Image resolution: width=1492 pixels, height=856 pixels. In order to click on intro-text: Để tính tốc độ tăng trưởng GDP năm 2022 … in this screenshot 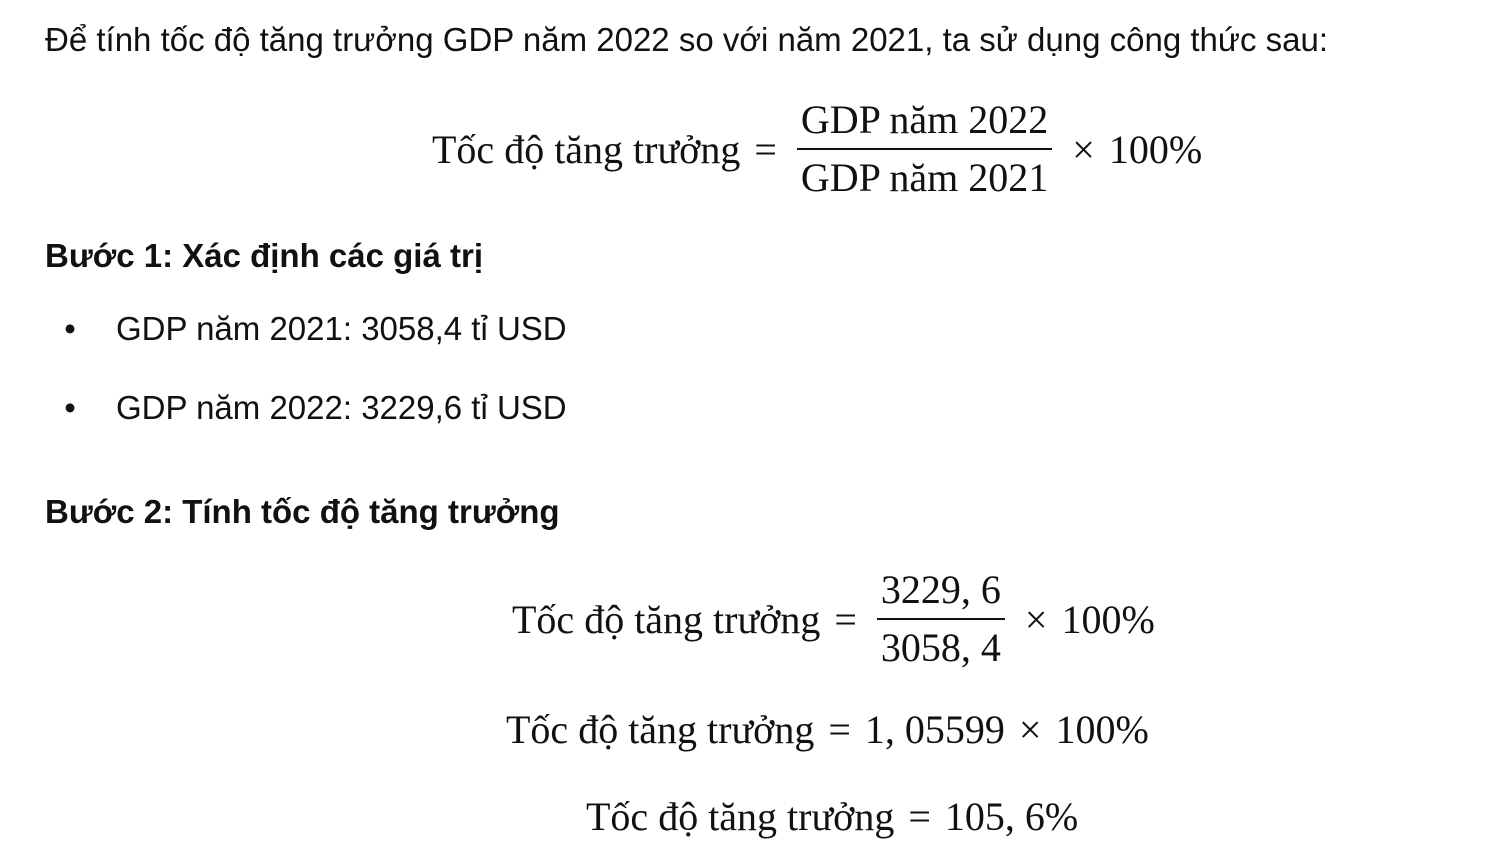, I will do `click(687, 39)`.